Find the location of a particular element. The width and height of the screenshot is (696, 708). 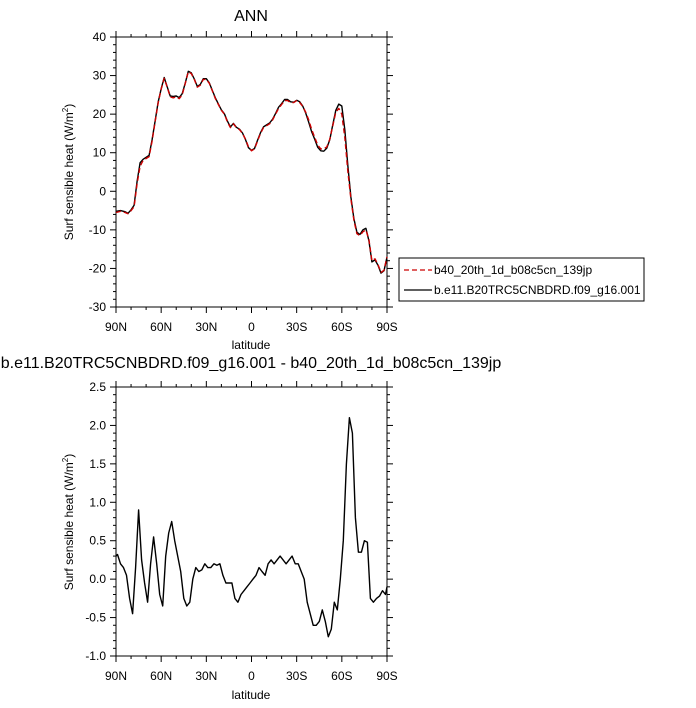

top-y-axis-label: Surf sensible heat (W/m2) is located at coordinates (68, 172).